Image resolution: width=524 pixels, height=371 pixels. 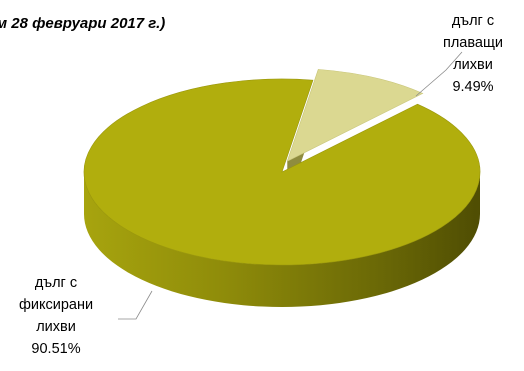 I want to click on slice-label-line: фиксирани, so click(x=56, y=305).